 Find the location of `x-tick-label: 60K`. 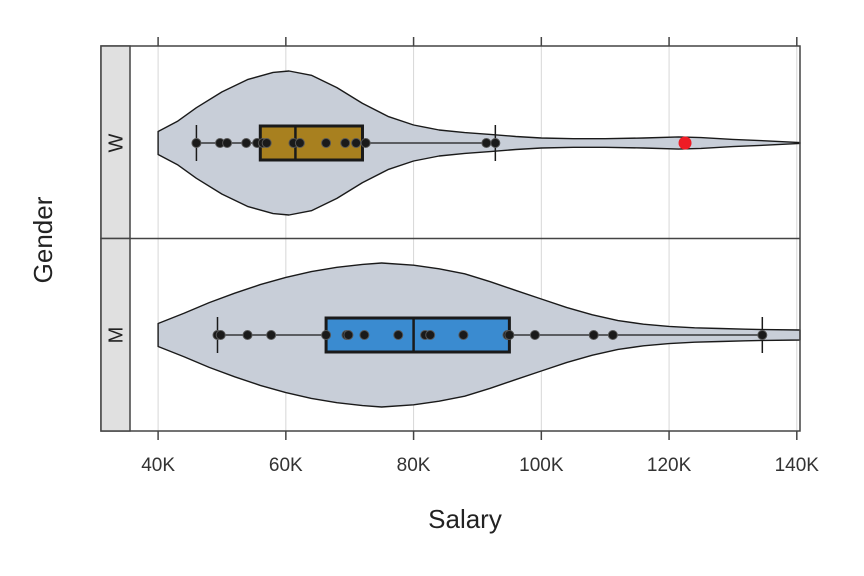

x-tick-label: 60K is located at coordinates (286, 465).